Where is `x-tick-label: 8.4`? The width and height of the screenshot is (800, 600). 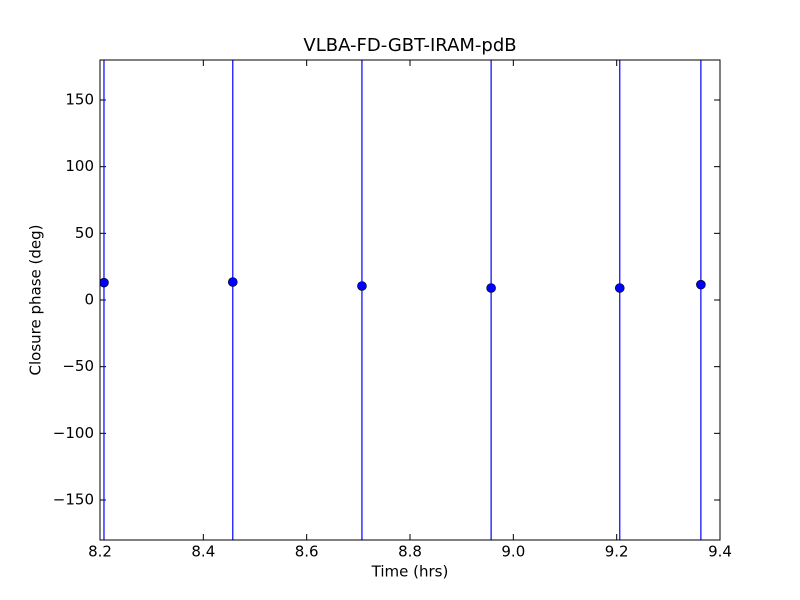 x-tick-label: 8.4 is located at coordinates (203, 552).